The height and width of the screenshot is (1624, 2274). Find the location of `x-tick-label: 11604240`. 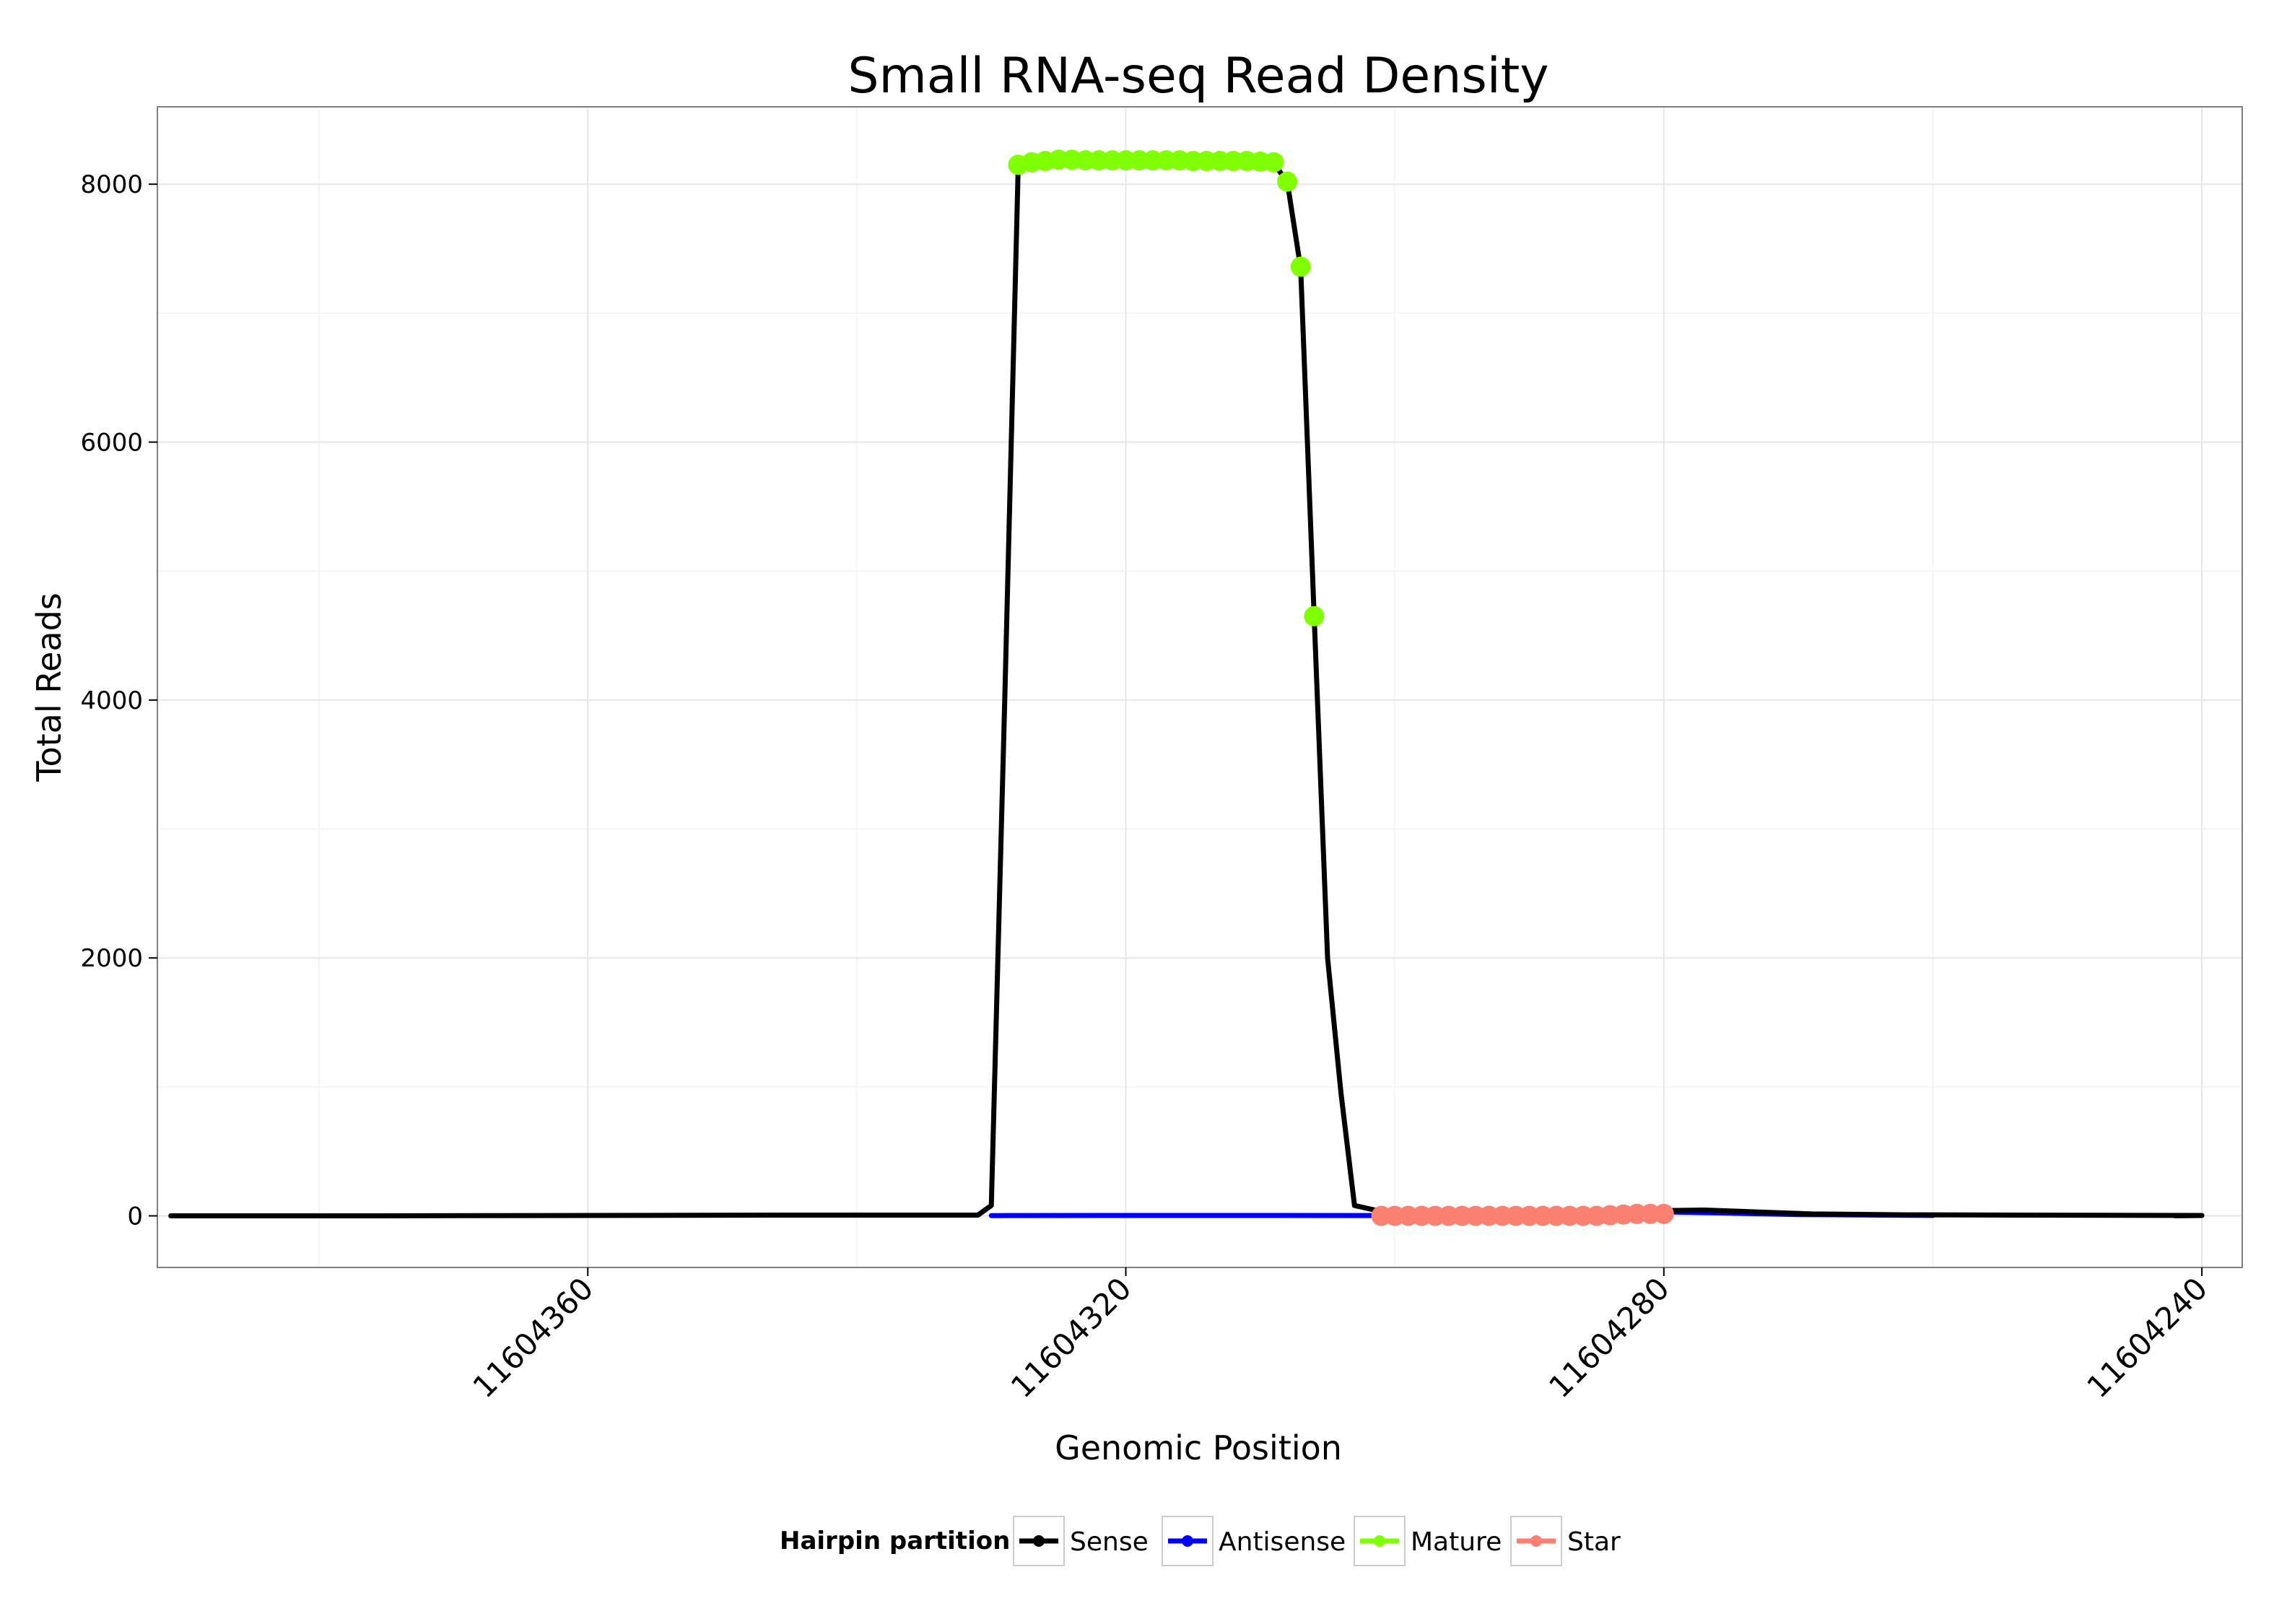

x-tick-label: 11604240 is located at coordinates (2147, 1337).